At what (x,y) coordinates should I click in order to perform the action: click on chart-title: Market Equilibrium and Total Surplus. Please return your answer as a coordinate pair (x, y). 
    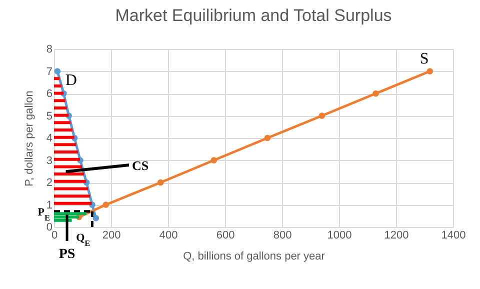
    Looking at the image, I should click on (253, 15).